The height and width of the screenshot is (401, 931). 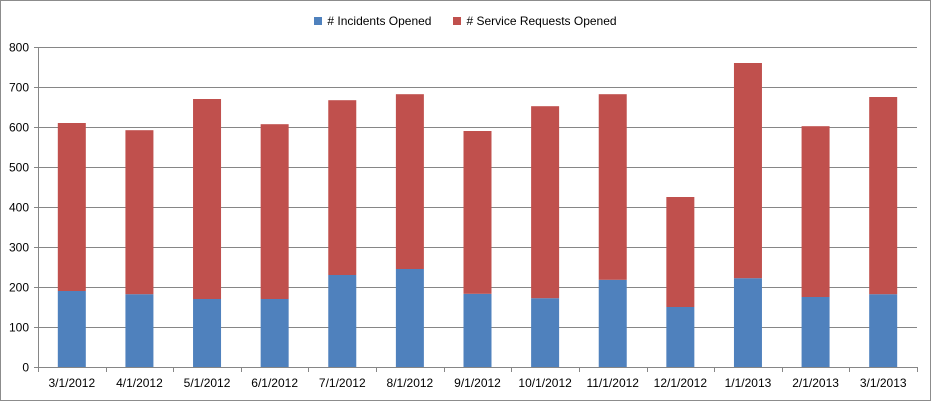 What do you see at coordinates (318, 21) in the screenshot?
I see `legend-swatch-incidents` at bounding box center [318, 21].